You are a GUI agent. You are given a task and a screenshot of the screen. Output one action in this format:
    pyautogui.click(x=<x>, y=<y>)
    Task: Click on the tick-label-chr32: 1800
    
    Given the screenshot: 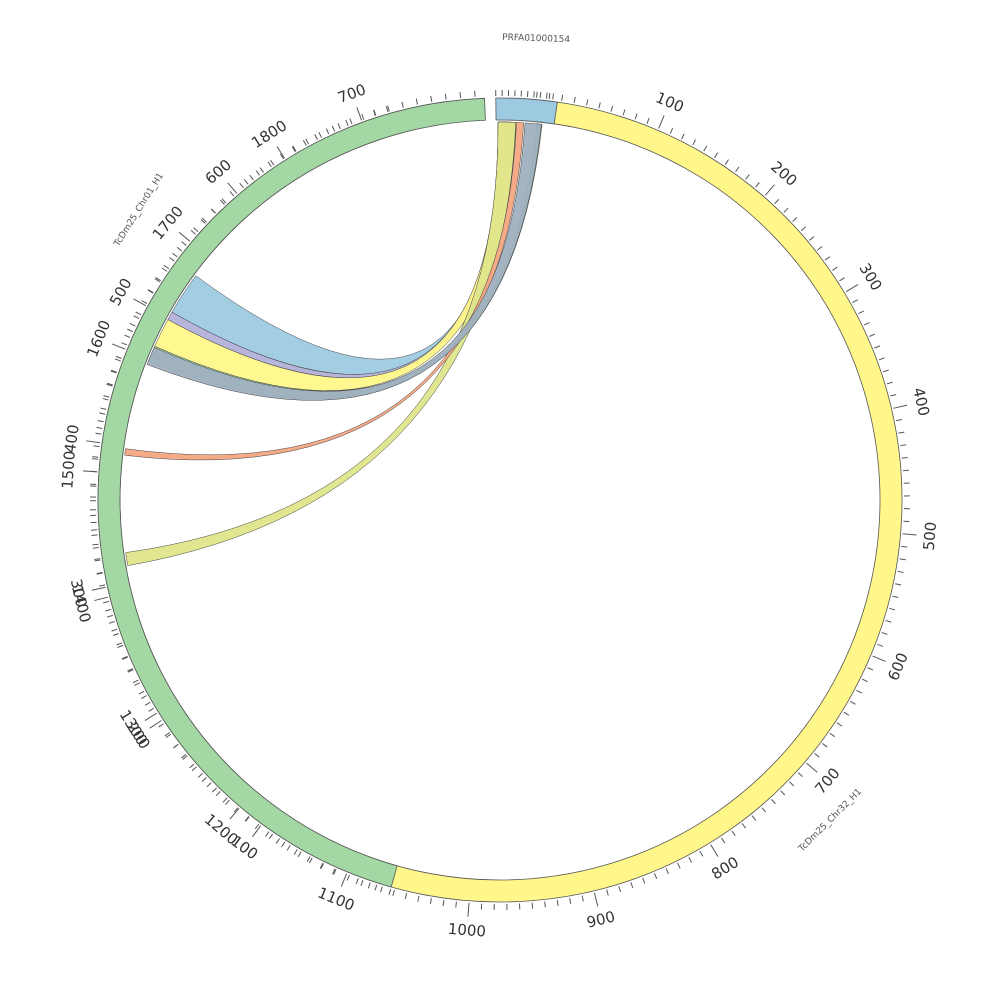 What is the action you would take?
    pyautogui.click(x=269, y=134)
    